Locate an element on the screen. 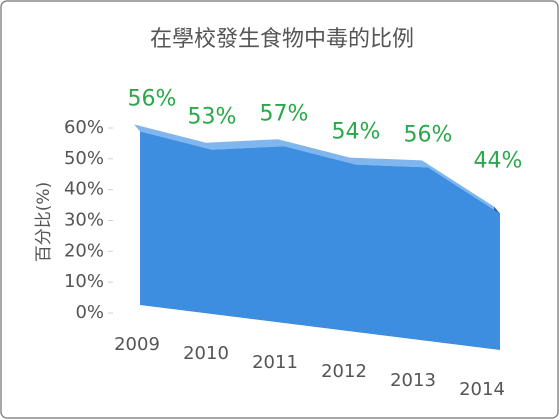 Image resolution: width=560 pixels, height=420 pixels. x-tick-label: 2013 is located at coordinates (413, 380).